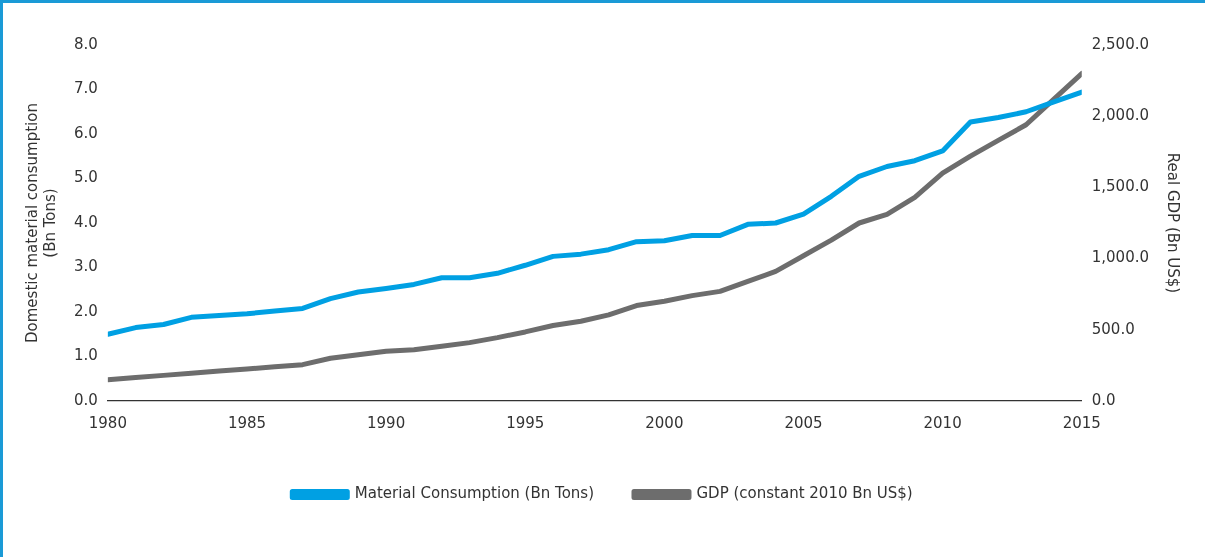  I want to click on legend-label: GDP (constant 2010 Bn US$), so click(804, 493).